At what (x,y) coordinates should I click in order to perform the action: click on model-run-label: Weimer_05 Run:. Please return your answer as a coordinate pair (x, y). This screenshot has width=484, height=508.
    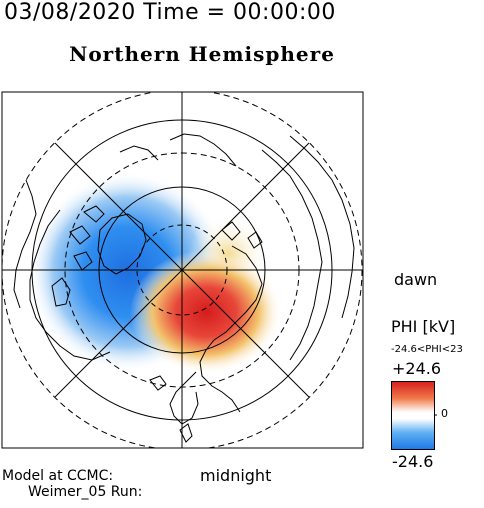
    Looking at the image, I should click on (85, 492).